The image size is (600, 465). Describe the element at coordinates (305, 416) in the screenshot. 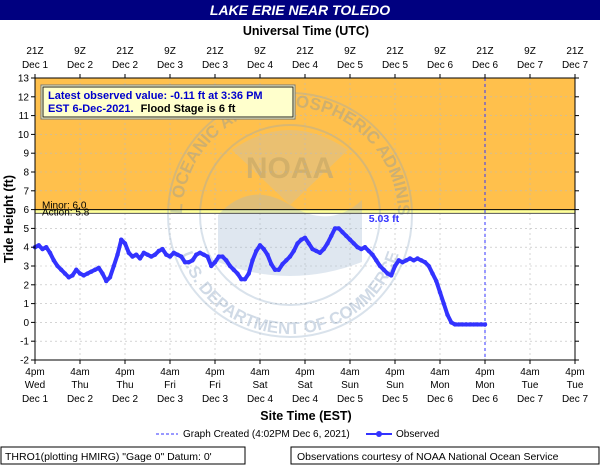

I see `x-axis-title: Site Time (EST)` at that location.